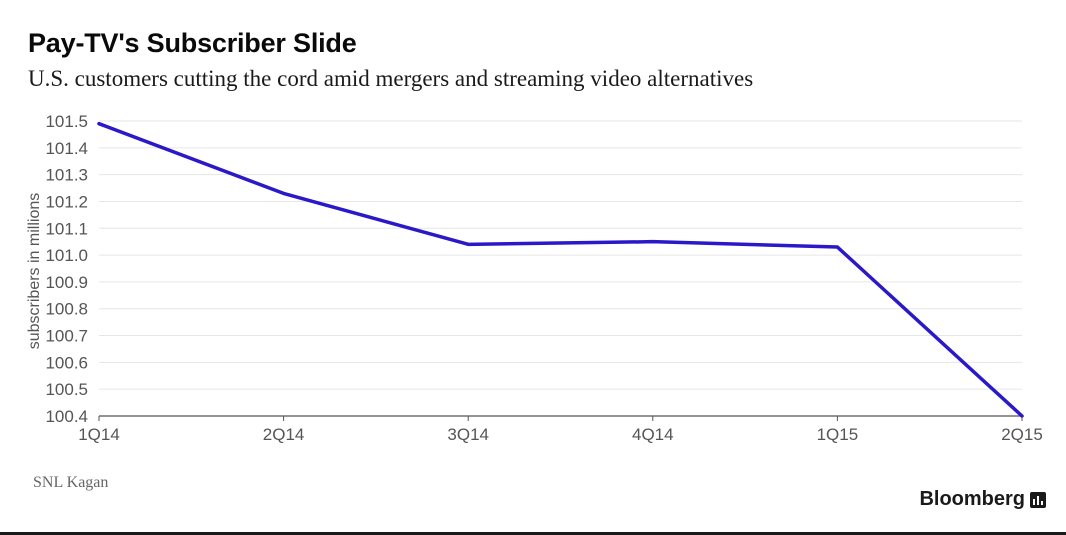 The image size is (1066, 535). Describe the element at coordinates (66, 282) in the screenshot. I see `y-tick-label: 100.9` at that location.